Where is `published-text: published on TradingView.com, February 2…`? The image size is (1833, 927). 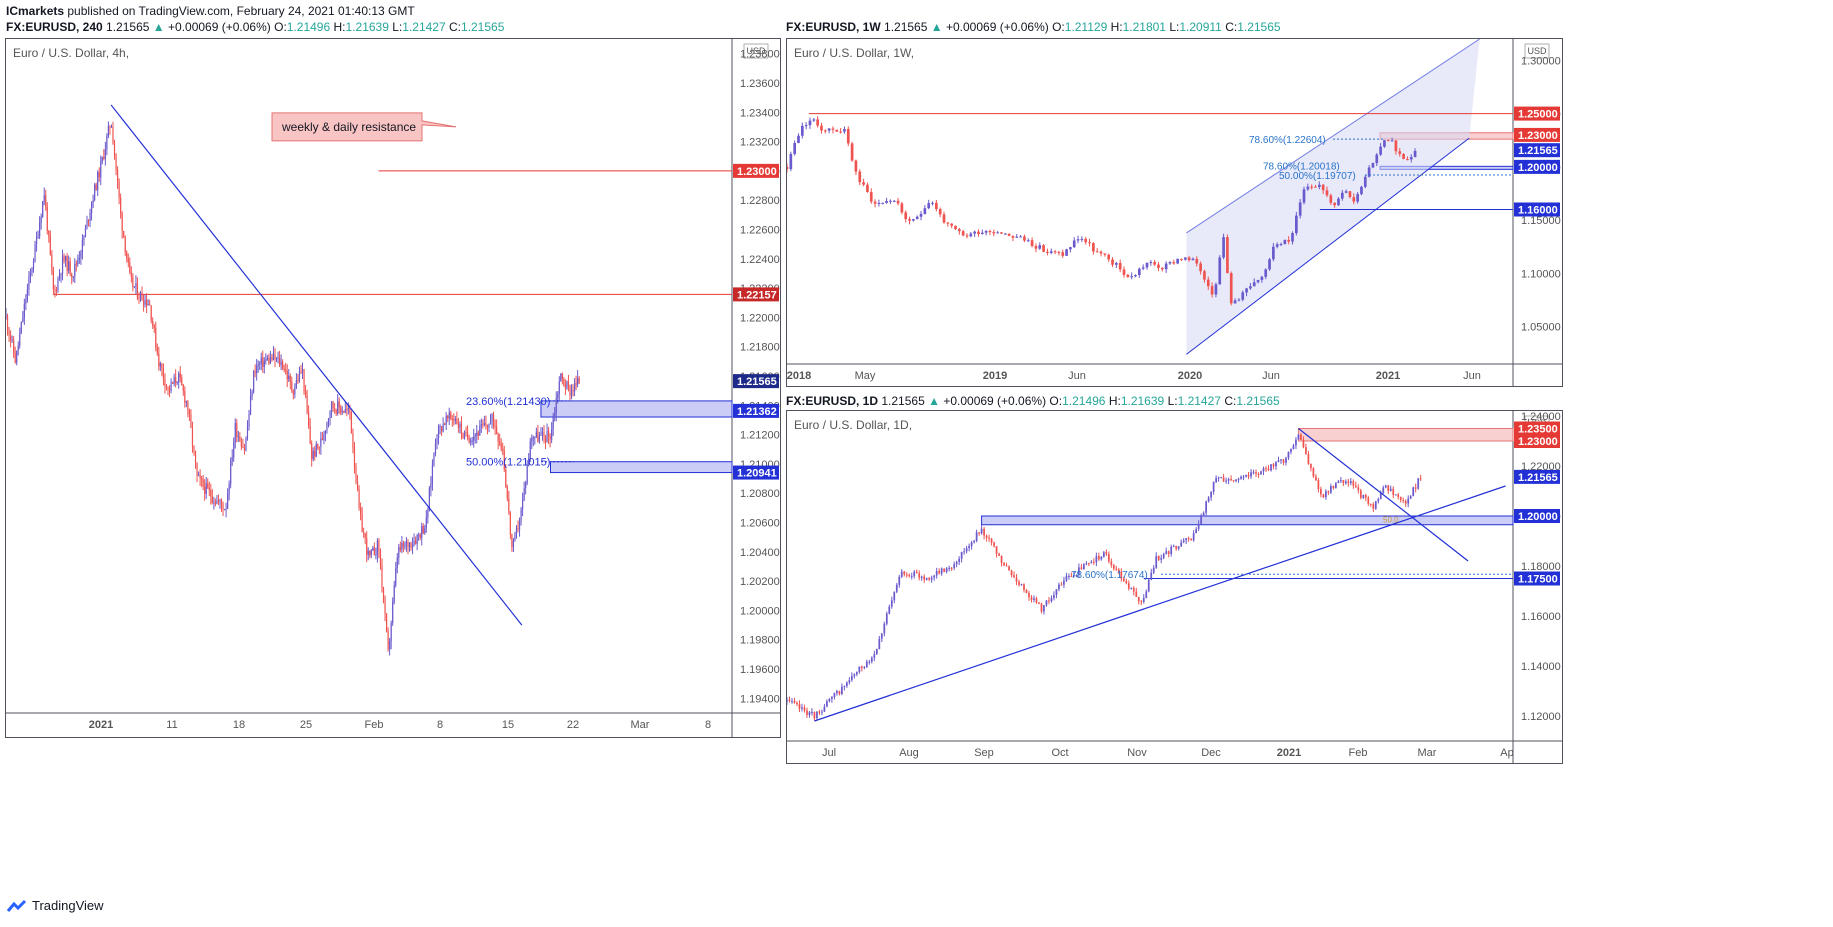 published-text: published on TradingView.com, February 2… is located at coordinates (241, 11).